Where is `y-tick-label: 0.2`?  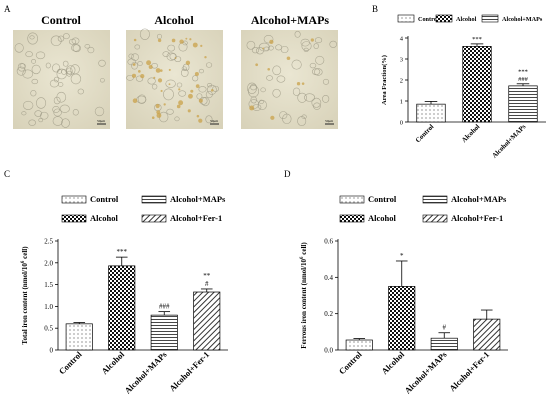
y-tick-label: 0.2 is located at coordinates (328, 314).